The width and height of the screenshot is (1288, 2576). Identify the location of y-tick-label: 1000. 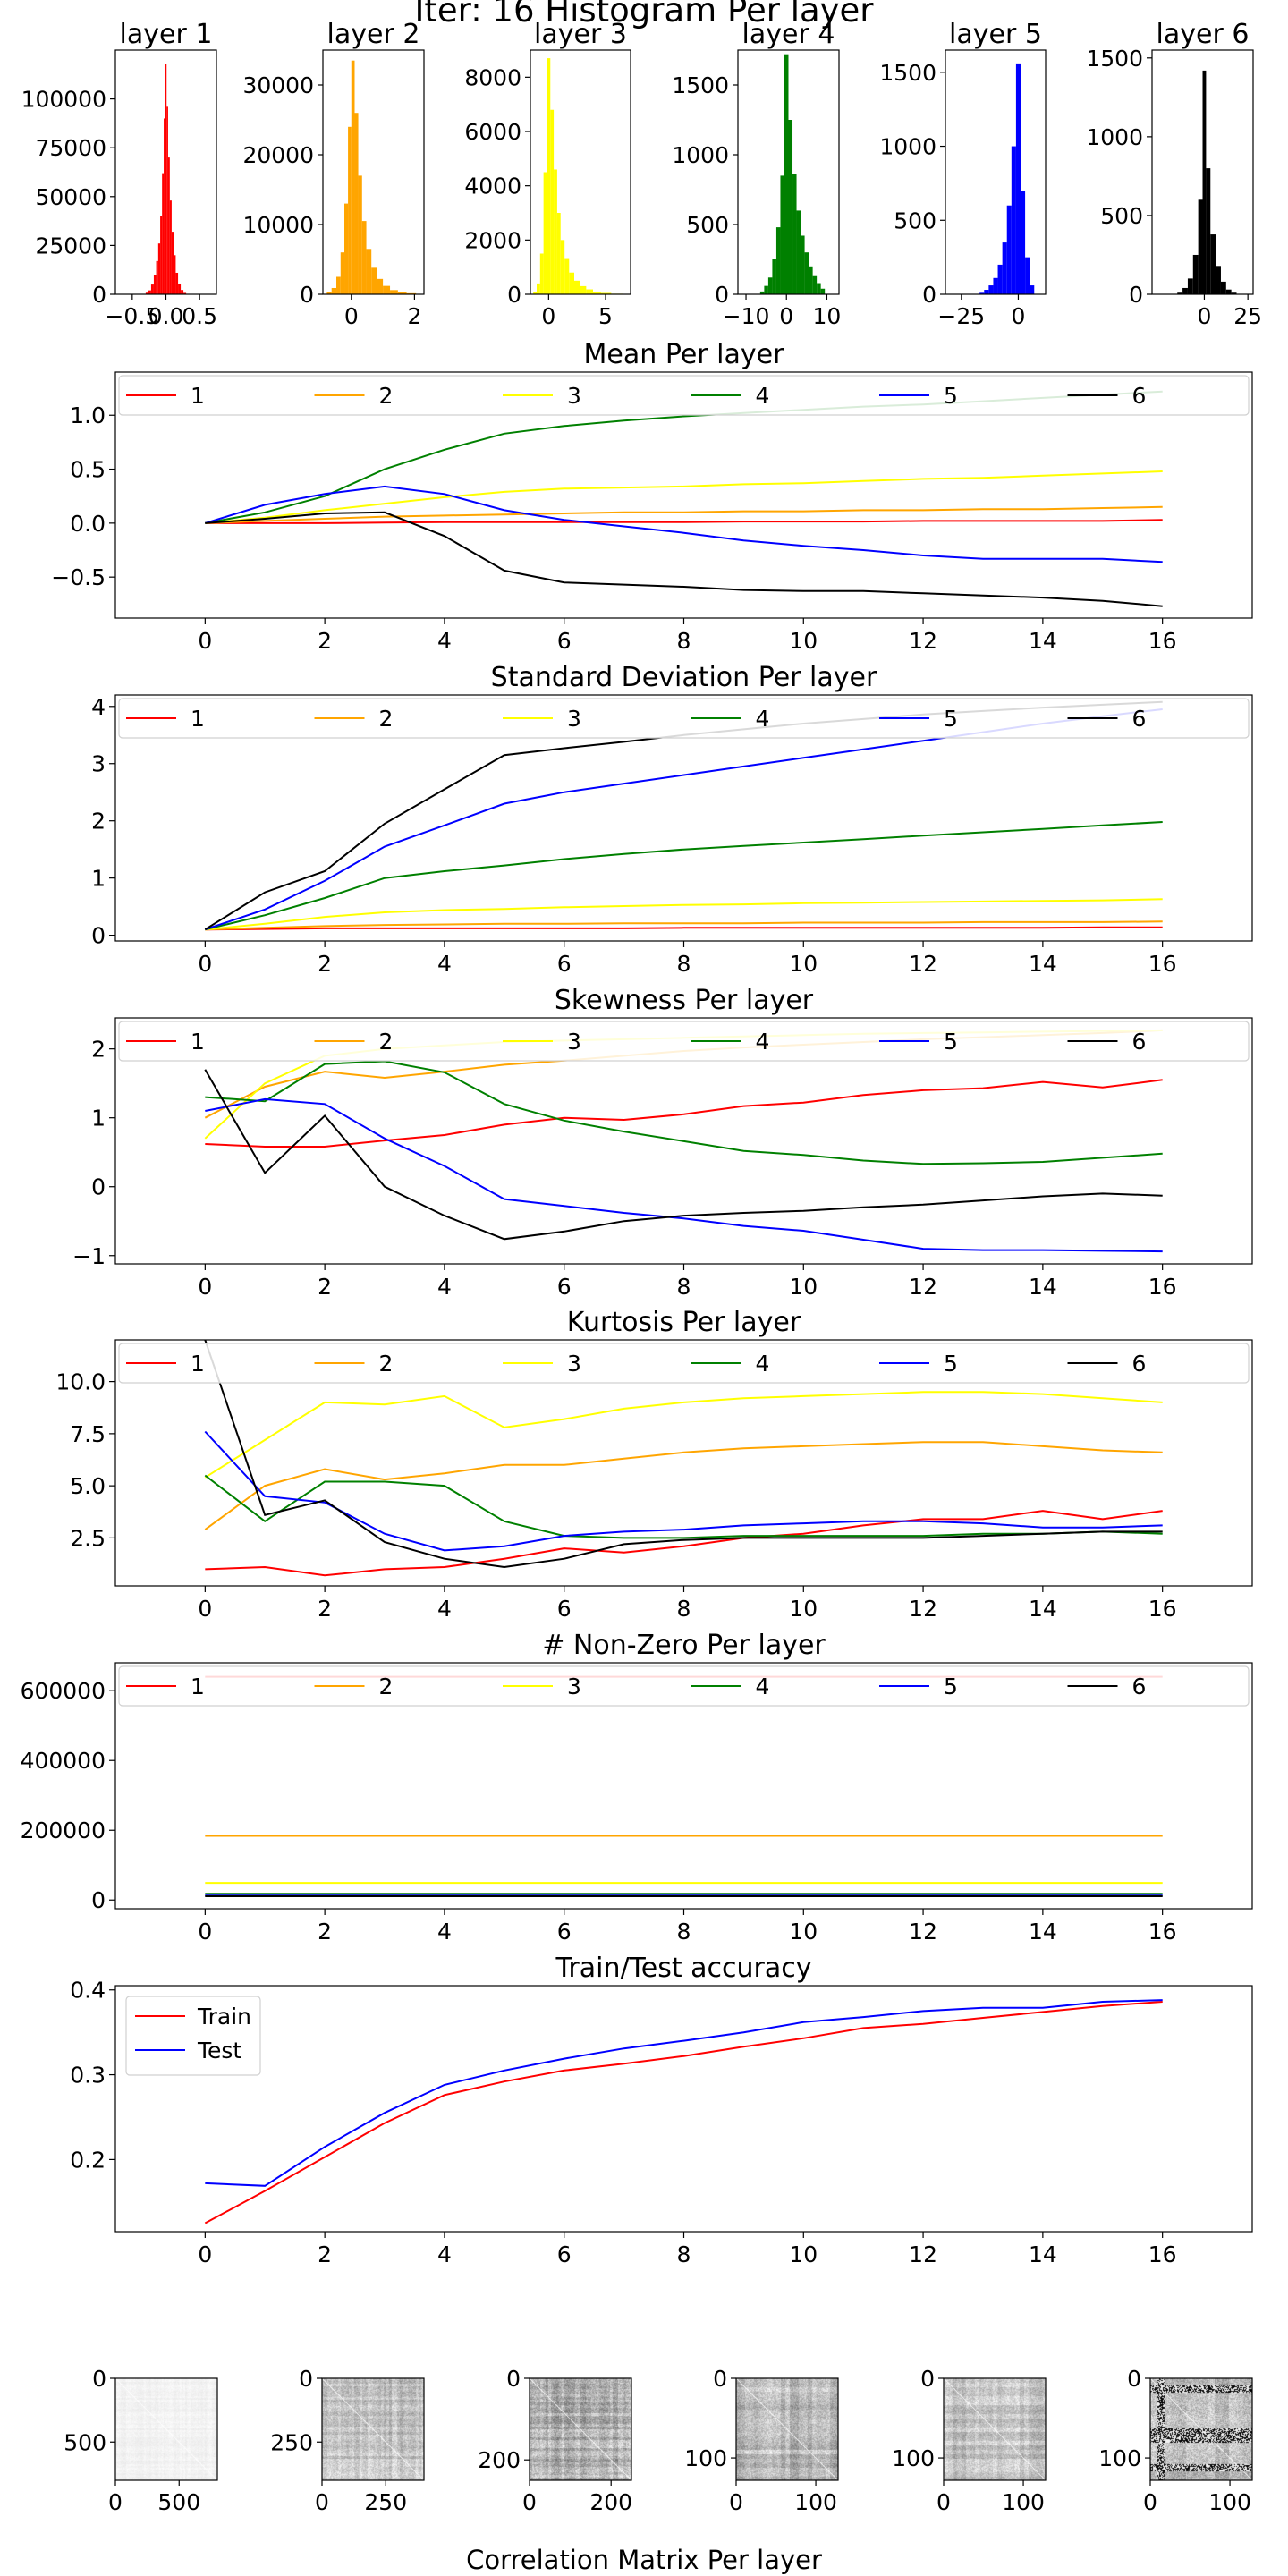
(700, 155).